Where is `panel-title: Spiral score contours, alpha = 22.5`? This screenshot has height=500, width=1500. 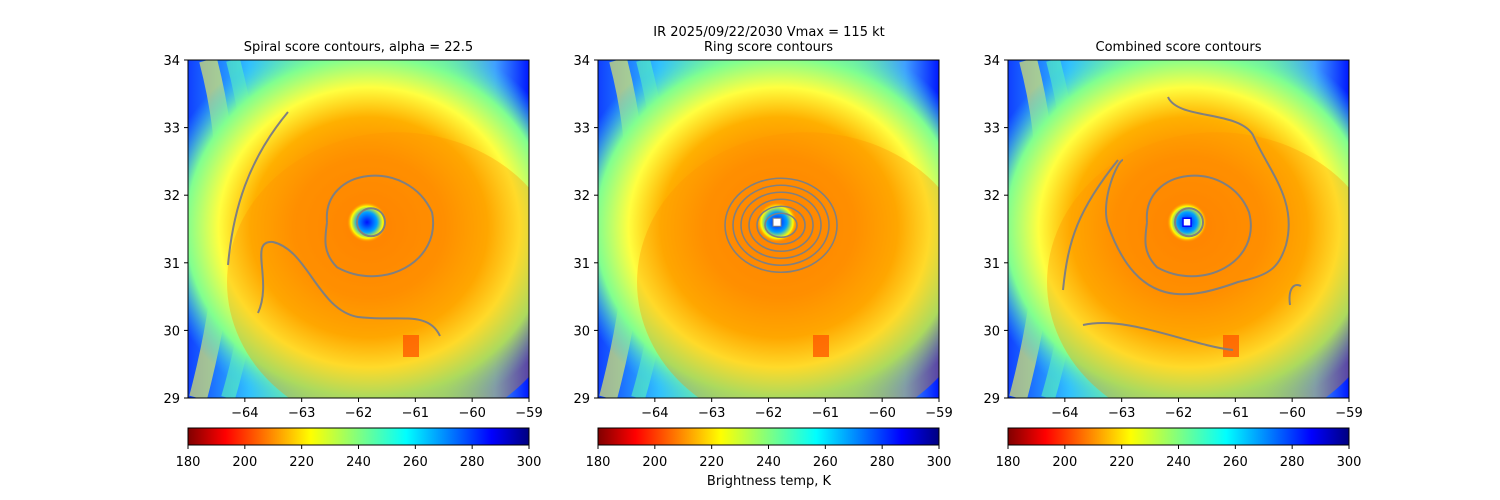 panel-title: Spiral score contours, alpha = 22.5 is located at coordinates (358, 47).